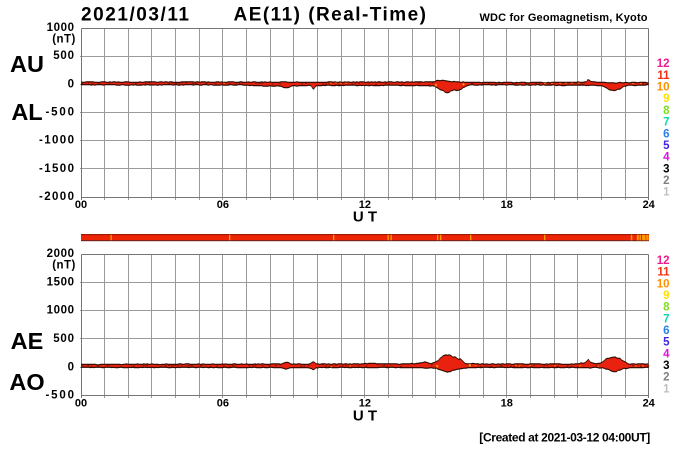 Image resolution: width=700 pixels, height=455 pixels. I want to click on svg-text: 2000, so click(60, 254).